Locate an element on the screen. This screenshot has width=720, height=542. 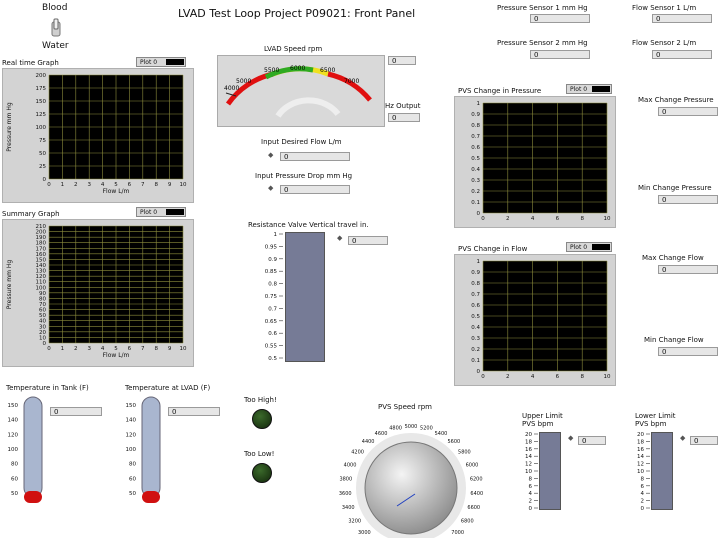
max-change-pressure-label: Max Change Pressure is located at coordinates (676, 100).